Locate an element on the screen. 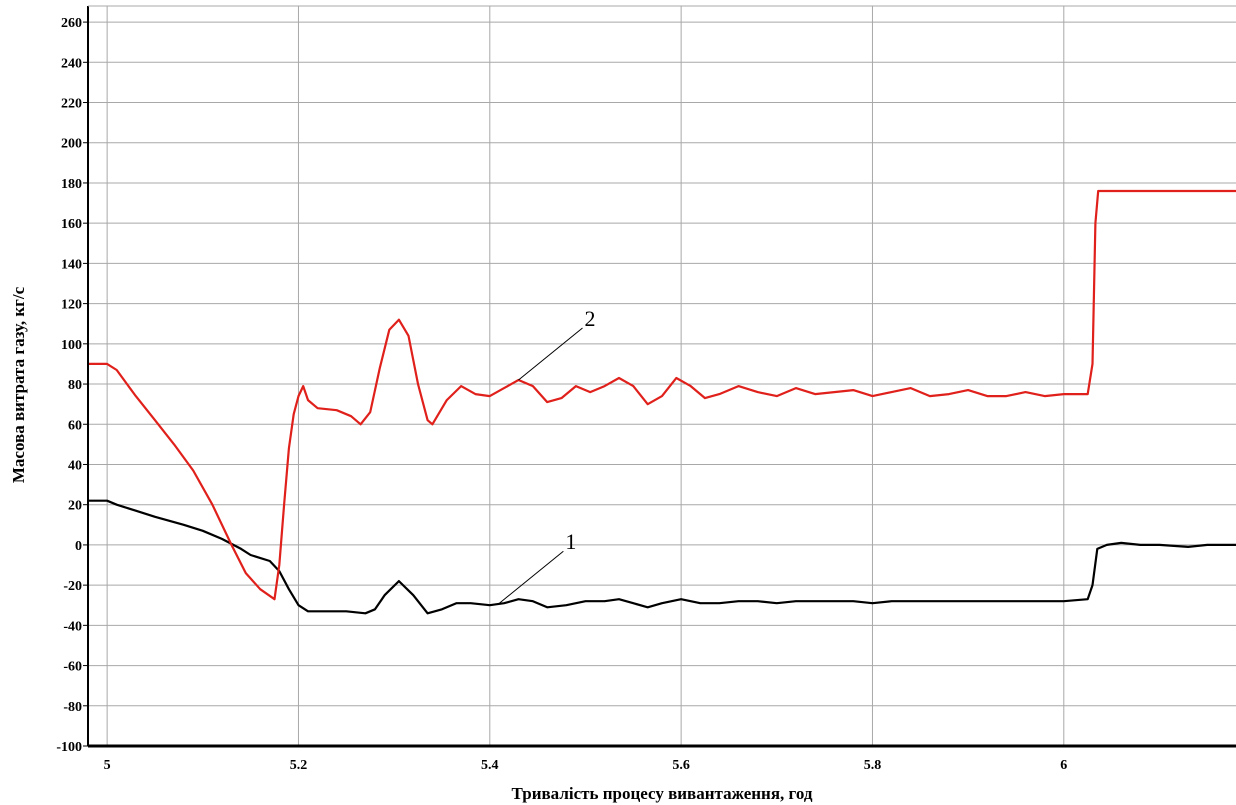 This screenshot has height=805, width=1236. y-tick-label: 0 is located at coordinates (78, 546).